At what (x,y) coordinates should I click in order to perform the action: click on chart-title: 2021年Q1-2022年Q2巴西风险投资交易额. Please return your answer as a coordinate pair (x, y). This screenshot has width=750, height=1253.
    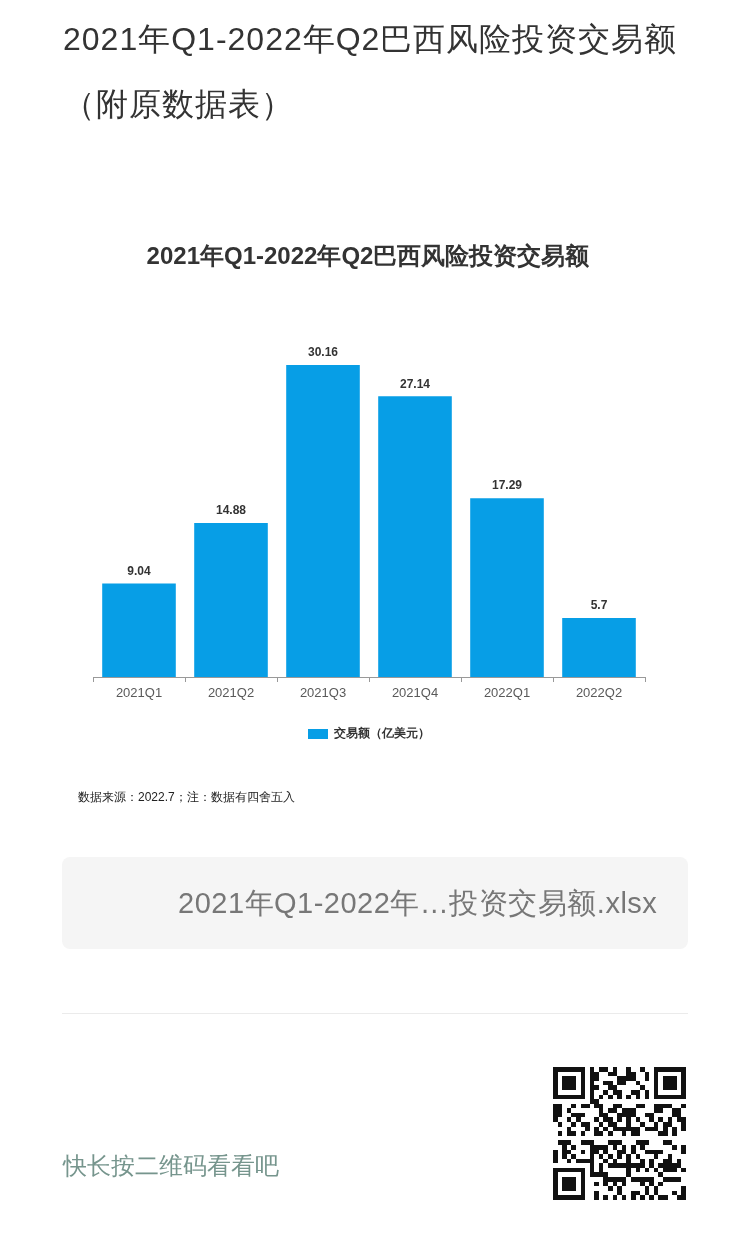
    Looking at the image, I should click on (368, 256).